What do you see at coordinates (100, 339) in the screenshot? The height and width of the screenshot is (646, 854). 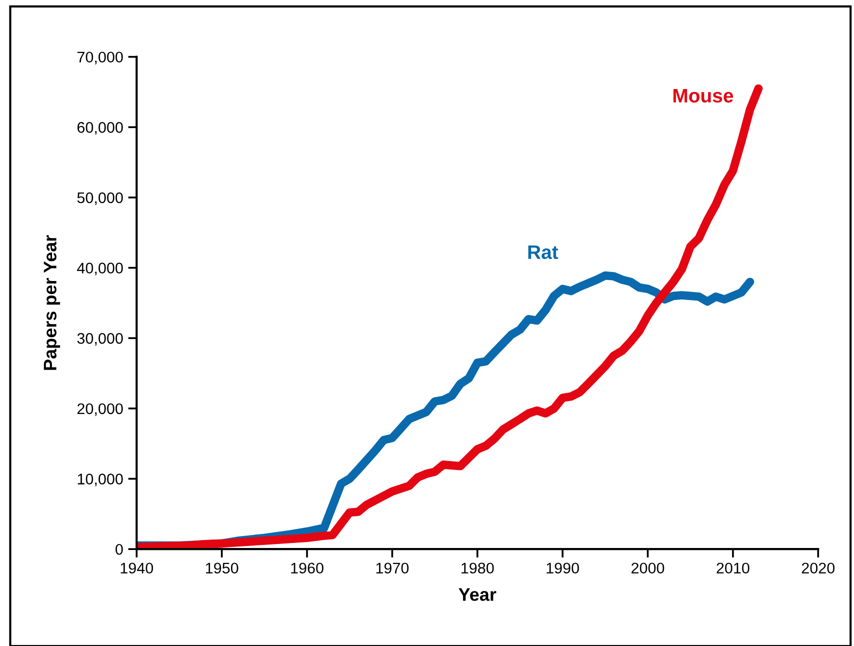 I see `y-tick-label: 30,000` at bounding box center [100, 339].